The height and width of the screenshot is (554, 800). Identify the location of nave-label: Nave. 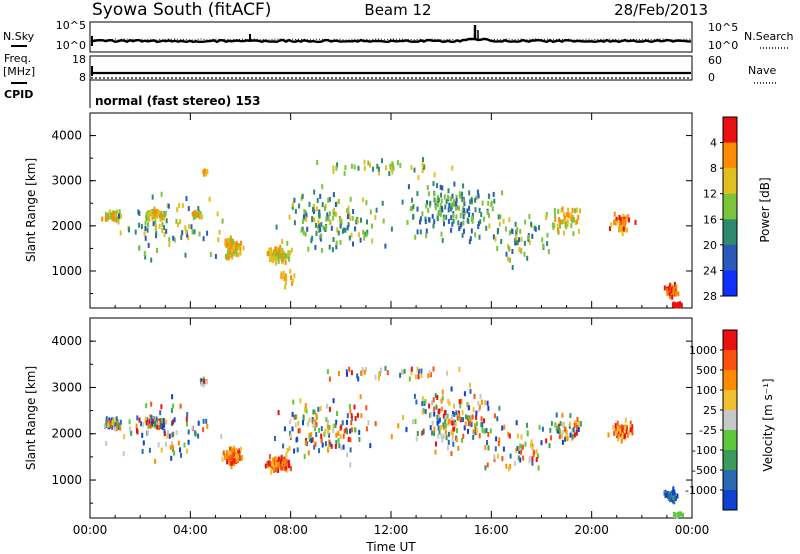
(762, 70).